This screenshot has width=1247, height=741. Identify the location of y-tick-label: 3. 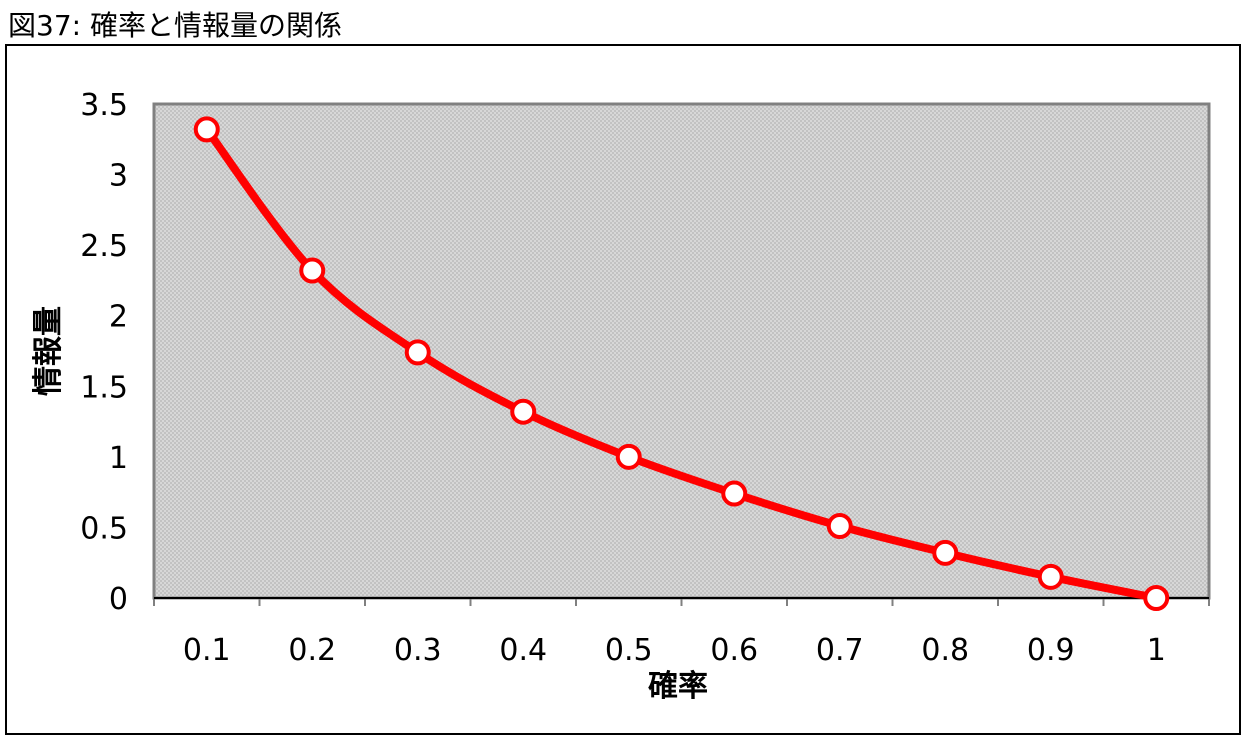
(118, 176).